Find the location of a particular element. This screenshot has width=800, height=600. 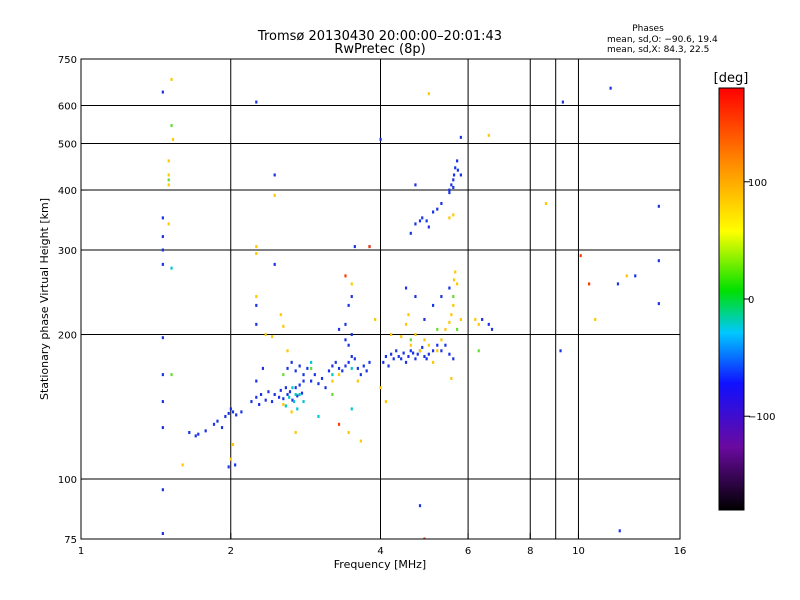

legend-line-o: mean, sd,O: −90.6, 19.4 is located at coordinates (662, 40).